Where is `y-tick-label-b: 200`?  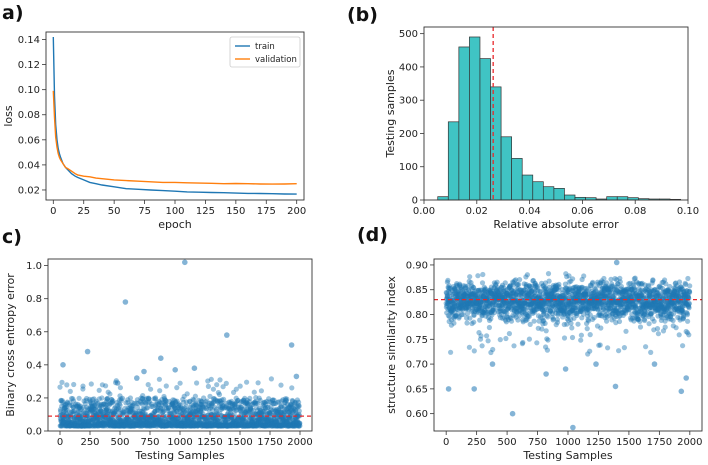 y-tick-label-b: 200 is located at coordinates (408, 134).